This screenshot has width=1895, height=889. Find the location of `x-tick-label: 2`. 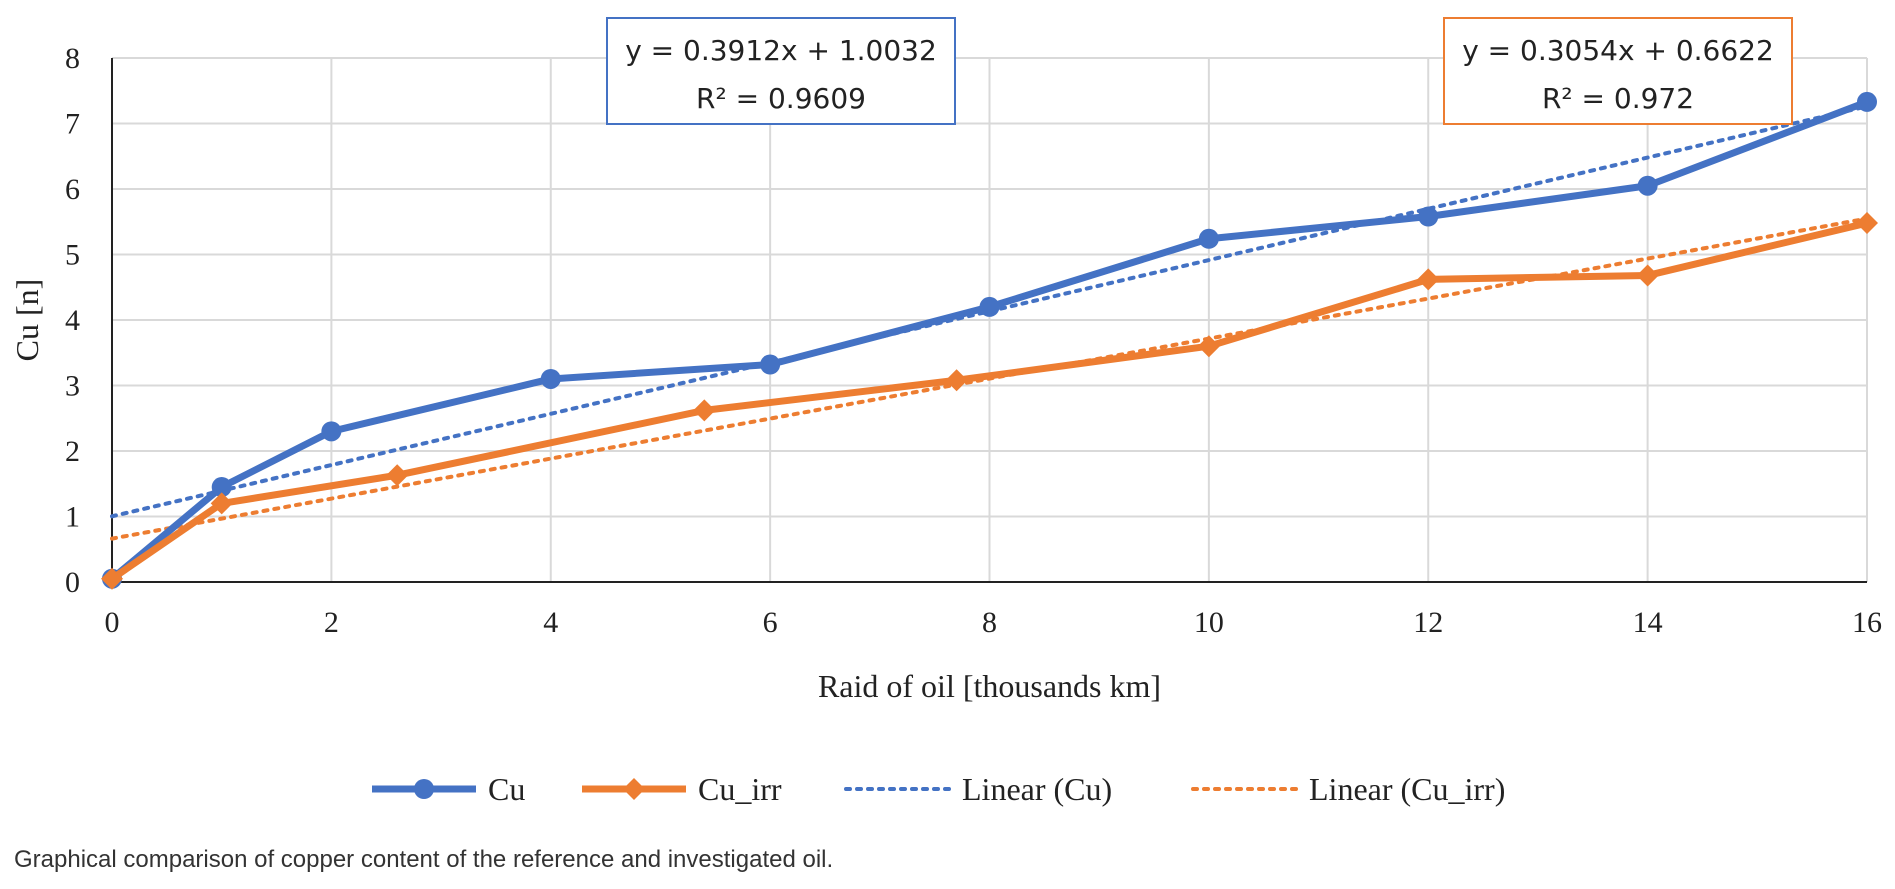

x-tick-label: 2 is located at coordinates (331, 622).